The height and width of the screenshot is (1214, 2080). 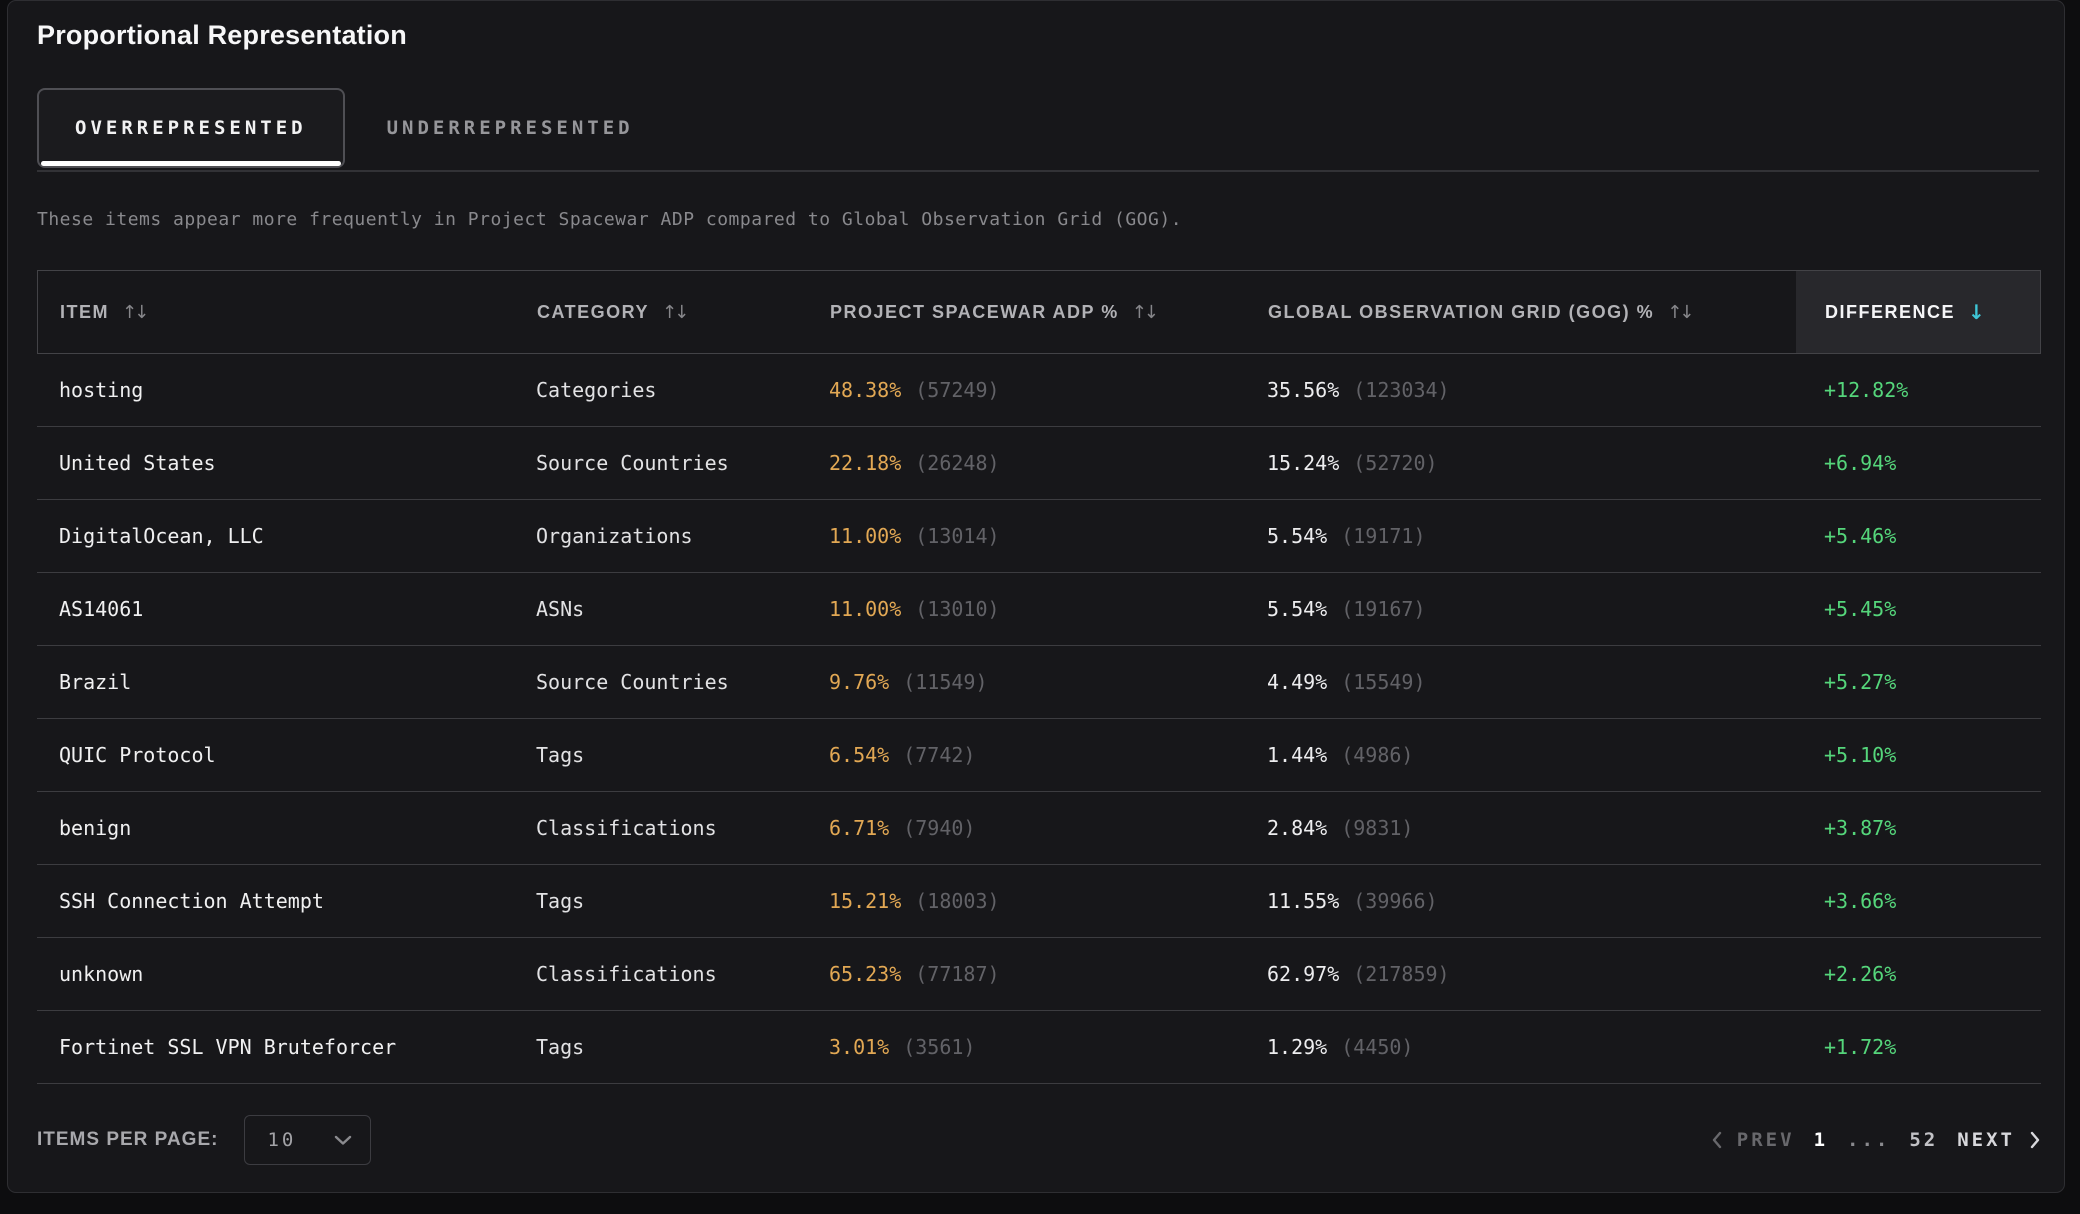 What do you see at coordinates (1377, 828) in the screenshot?
I see `gog-count-value: (9831)` at bounding box center [1377, 828].